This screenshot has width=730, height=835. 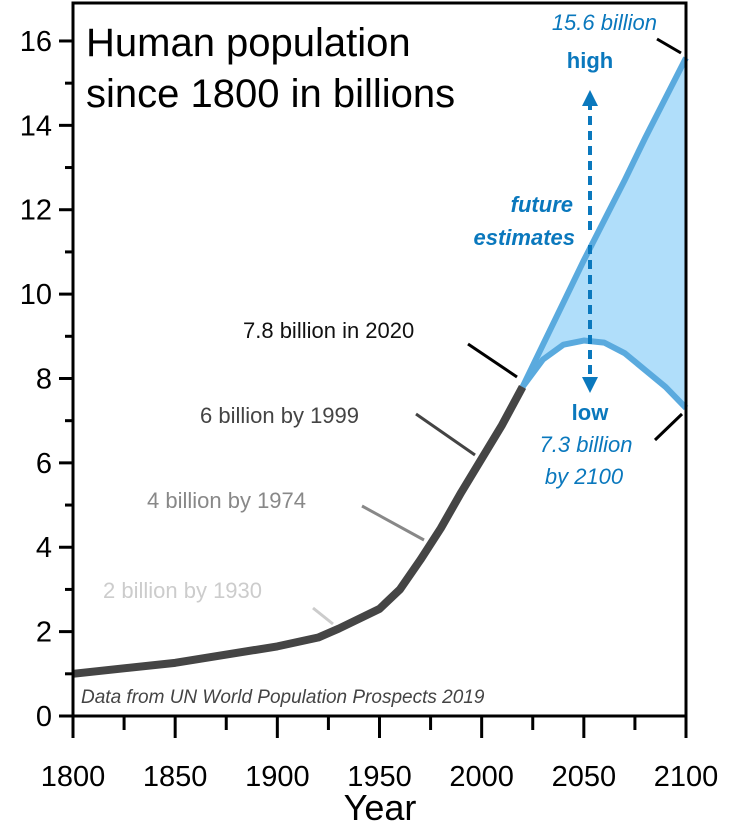 I want to click on leader-low, so click(x=668, y=427).